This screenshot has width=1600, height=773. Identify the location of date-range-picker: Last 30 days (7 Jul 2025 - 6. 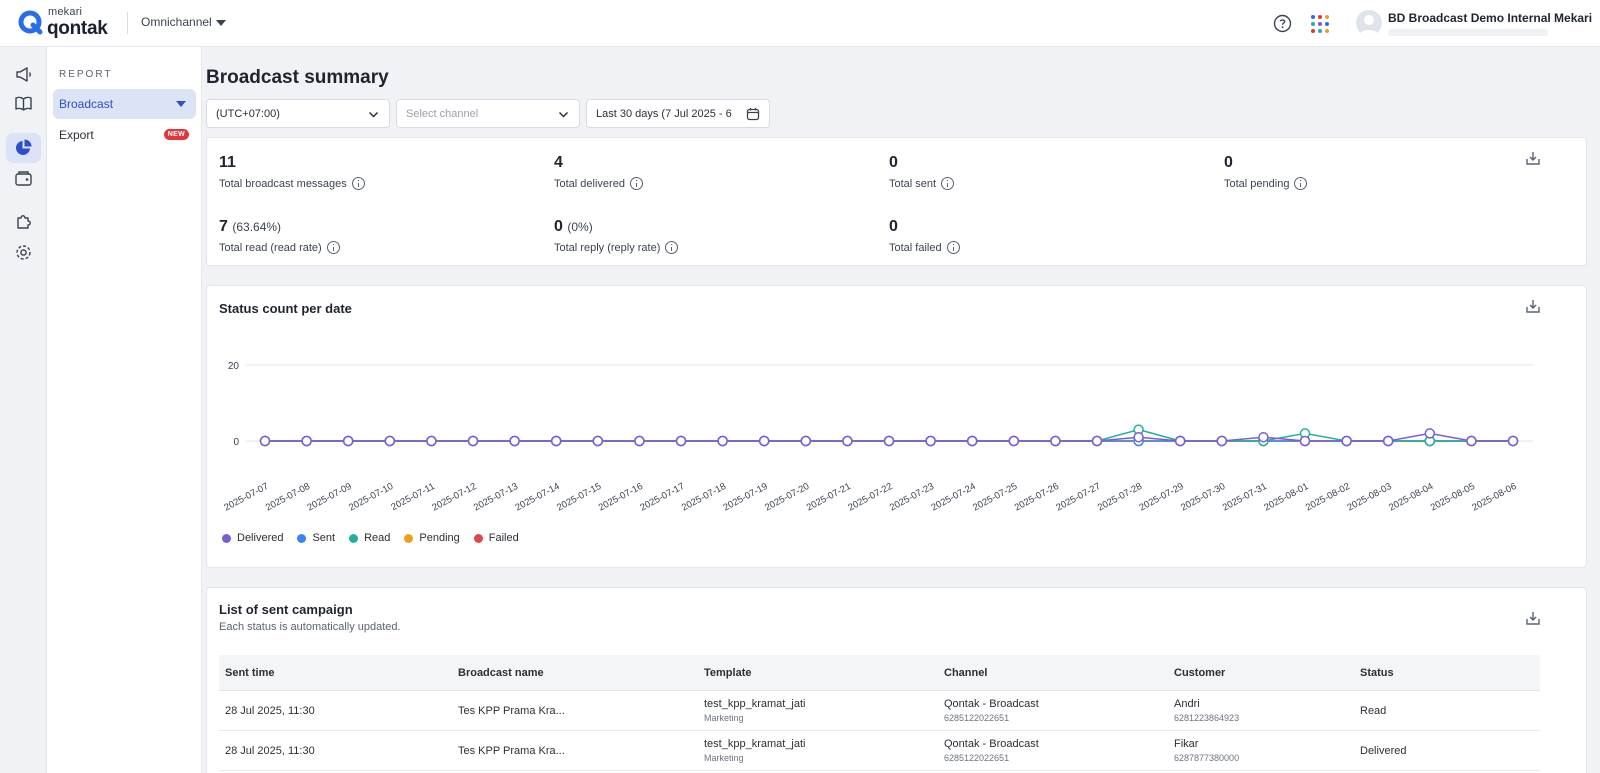
(678, 113).